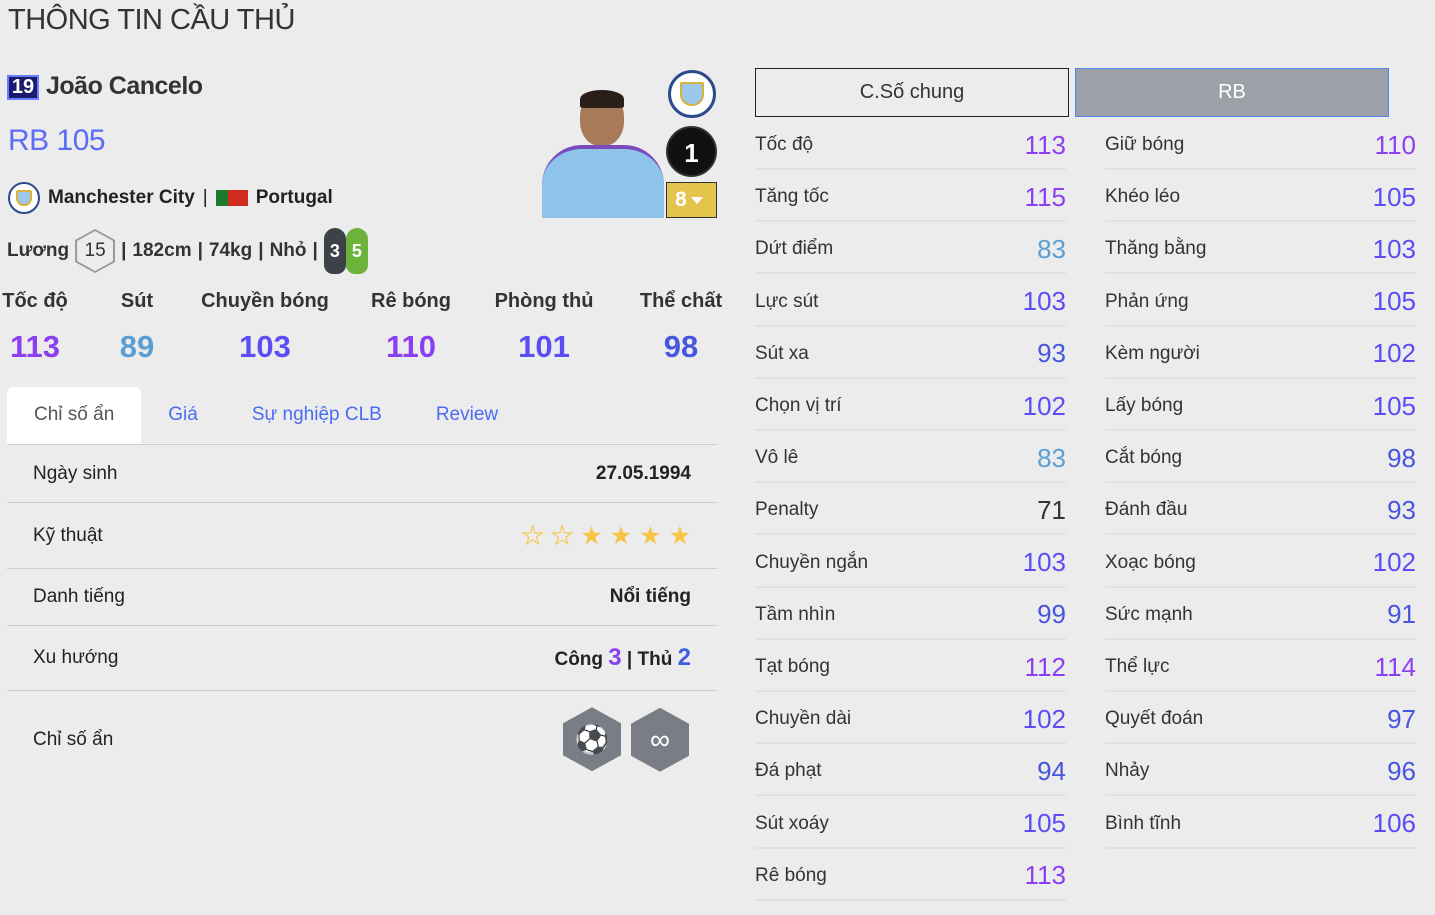 The height and width of the screenshot is (915, 1435). What do you see at coordinates (35, 346) in the screenshot?
I see `main-stat-value: 113` at bounding box center [35, 346].